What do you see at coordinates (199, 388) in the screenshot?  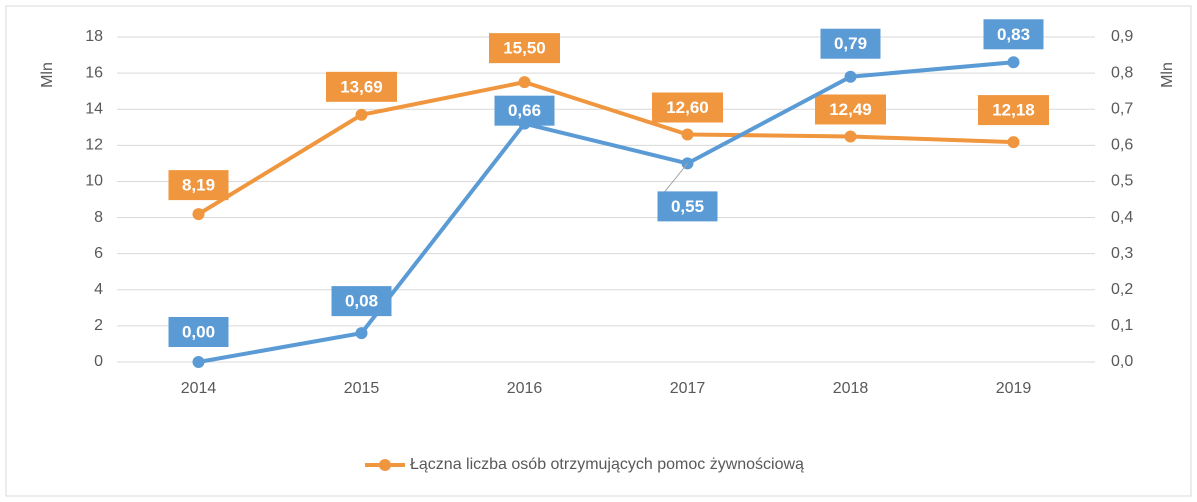 I see `x-tick-label: 2014` at bounding box center [199, 388].